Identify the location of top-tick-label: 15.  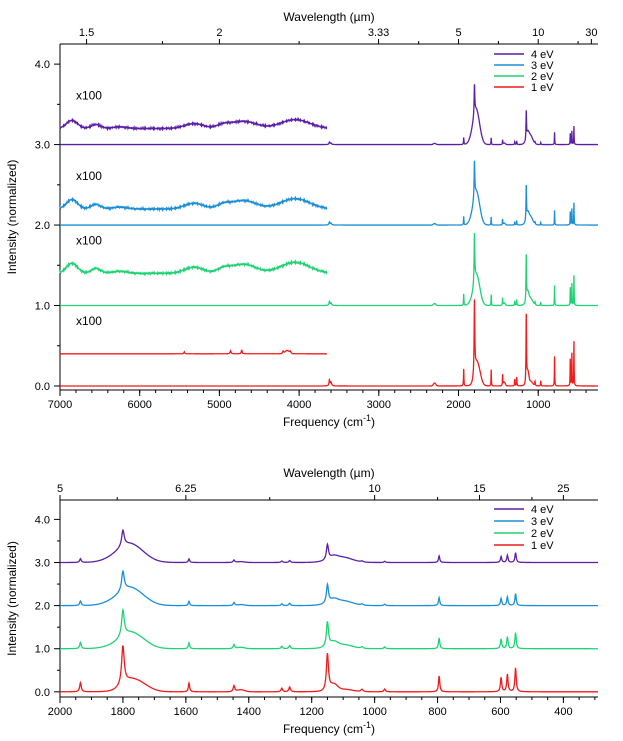
(479, 489).